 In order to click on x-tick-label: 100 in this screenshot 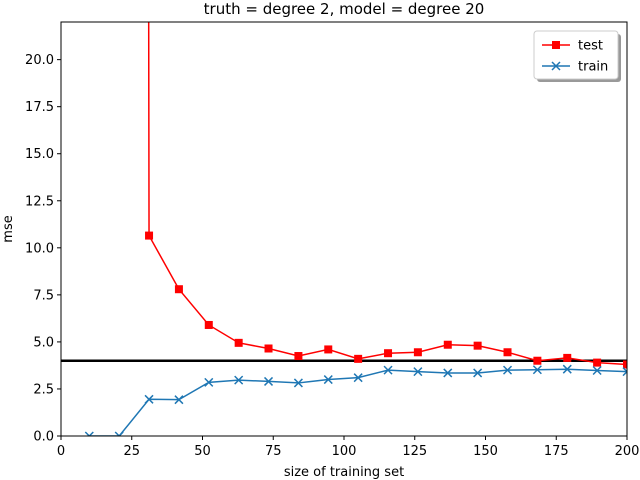, I will do `click(344, 451)`.